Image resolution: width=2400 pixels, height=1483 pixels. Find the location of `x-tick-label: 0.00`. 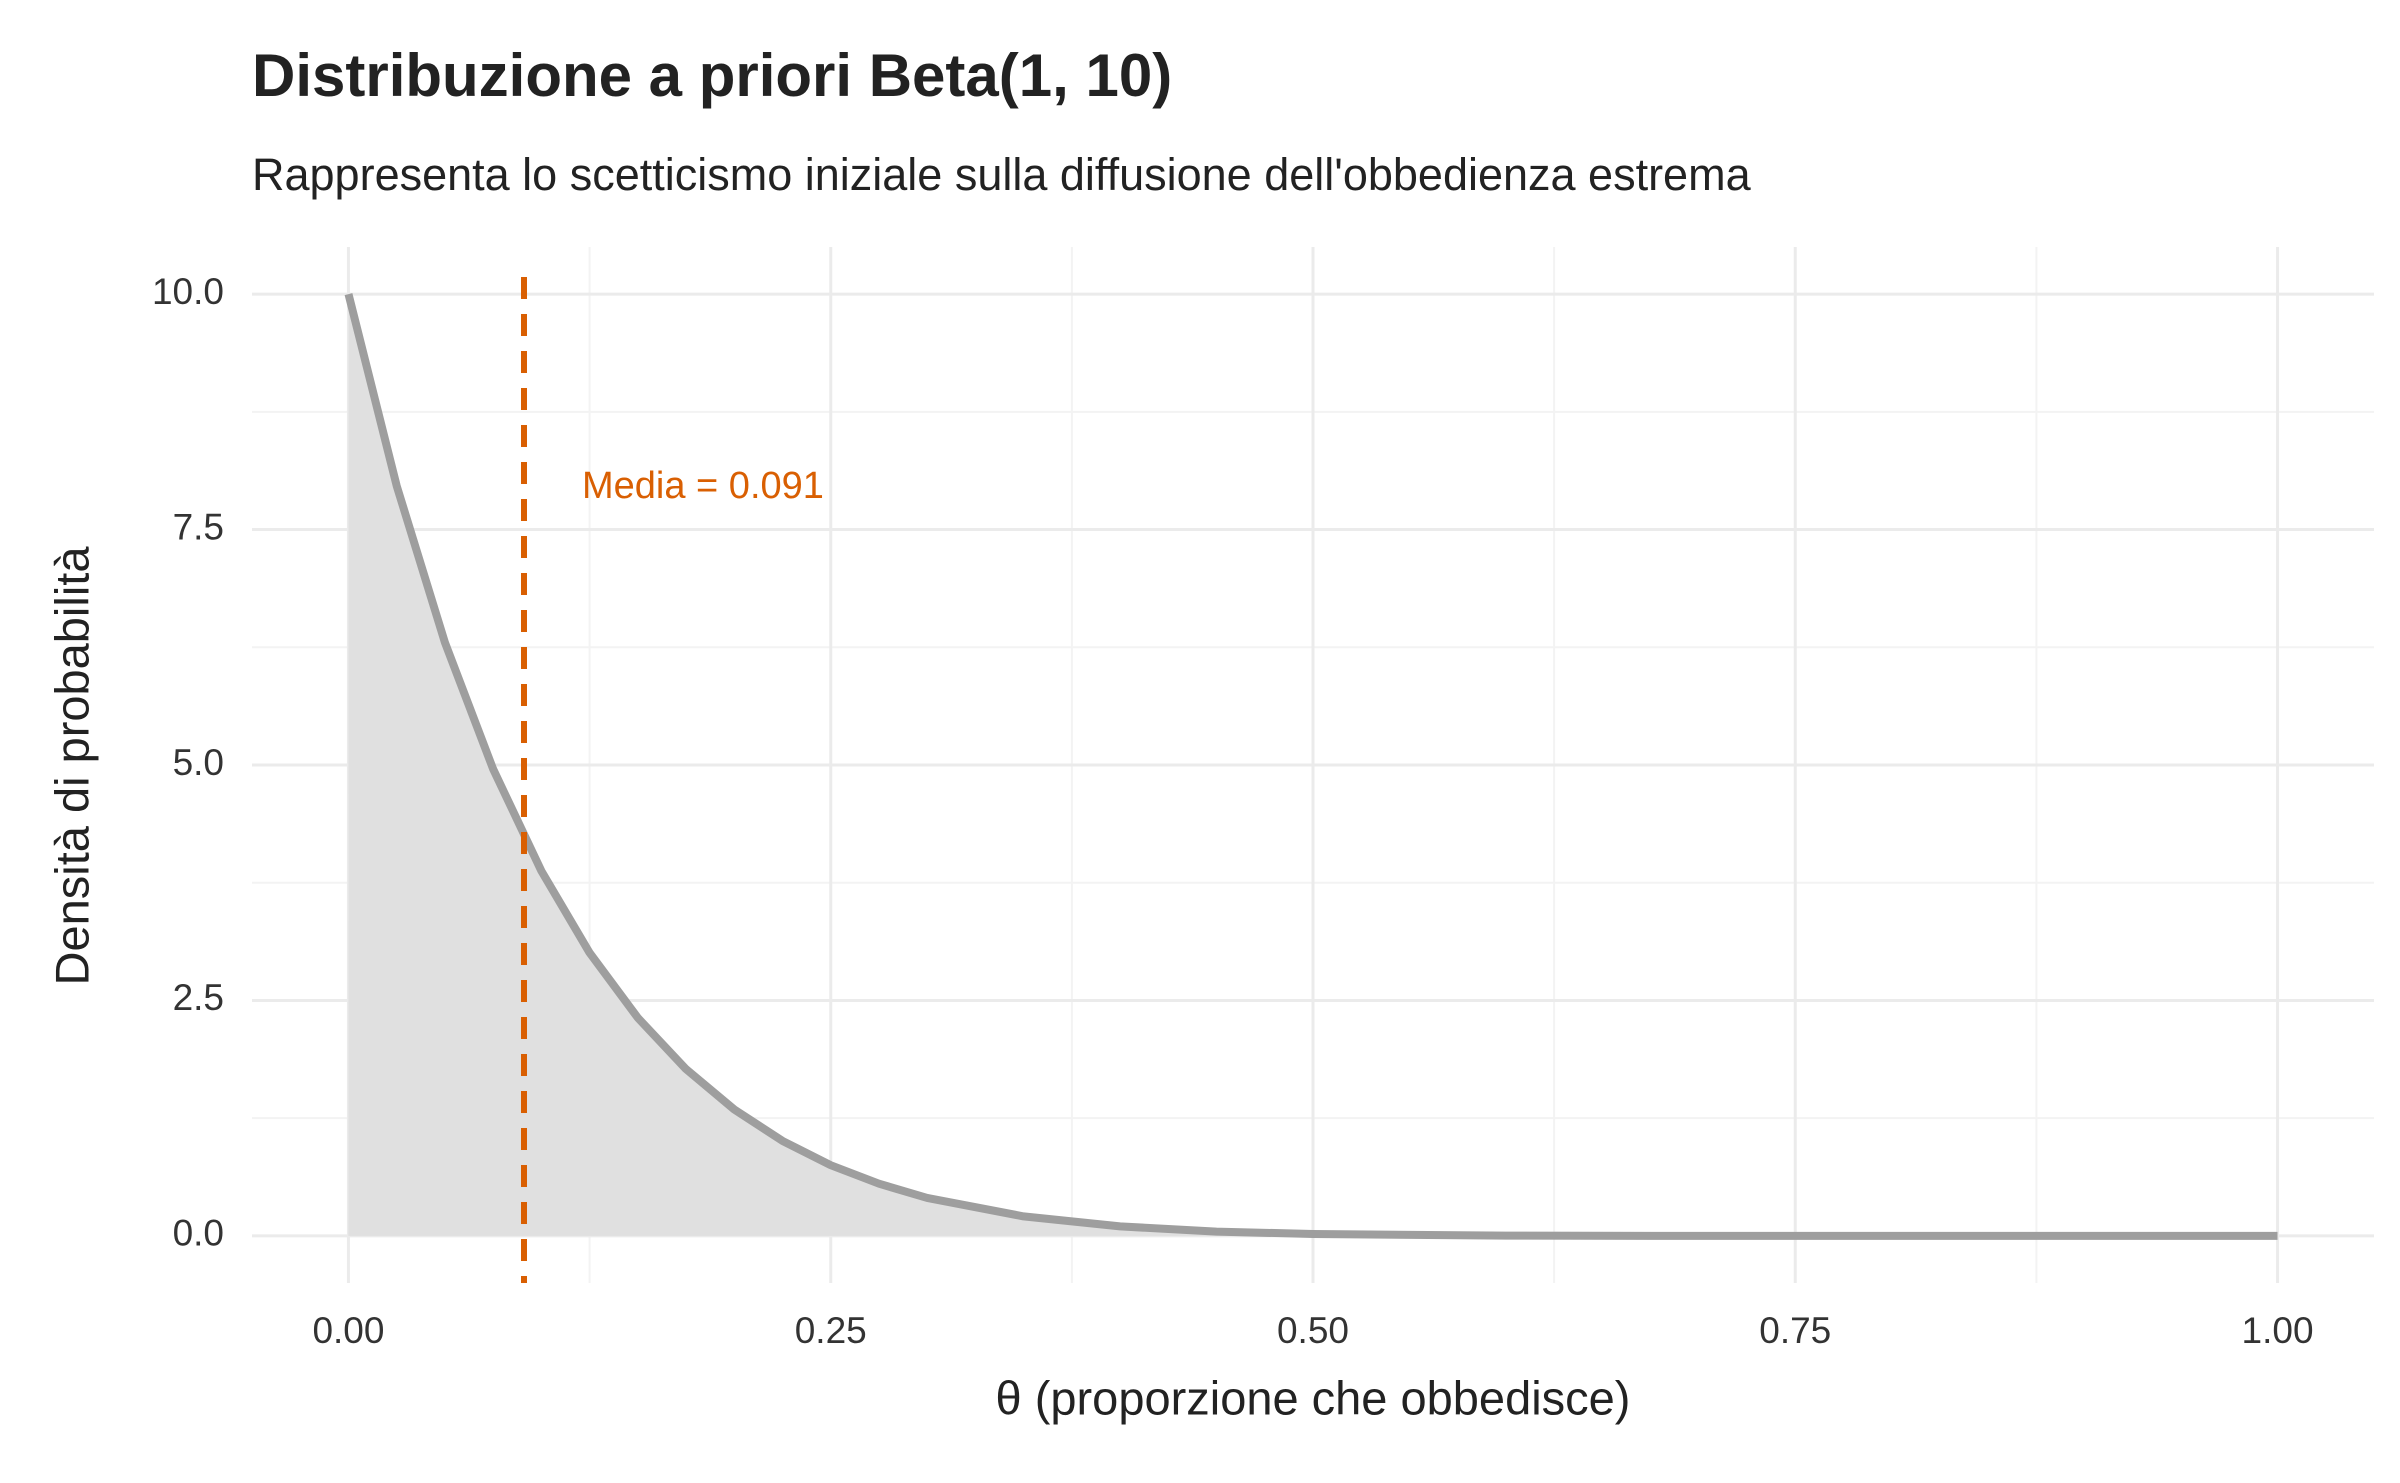

x-tick-label: 0.00 is located at coordinates (348, 1330).